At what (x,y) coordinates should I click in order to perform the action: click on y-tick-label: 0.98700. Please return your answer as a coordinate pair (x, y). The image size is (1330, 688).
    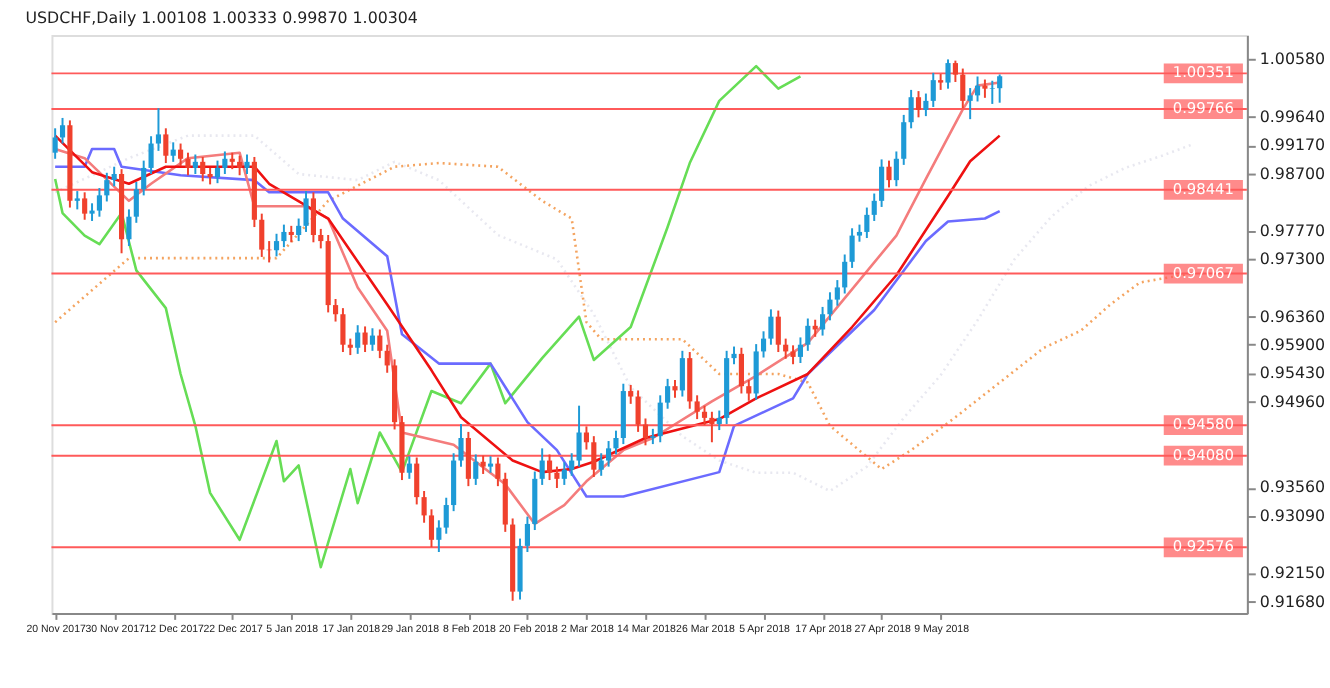
    Looking at the image, I should click on (1292, 173).